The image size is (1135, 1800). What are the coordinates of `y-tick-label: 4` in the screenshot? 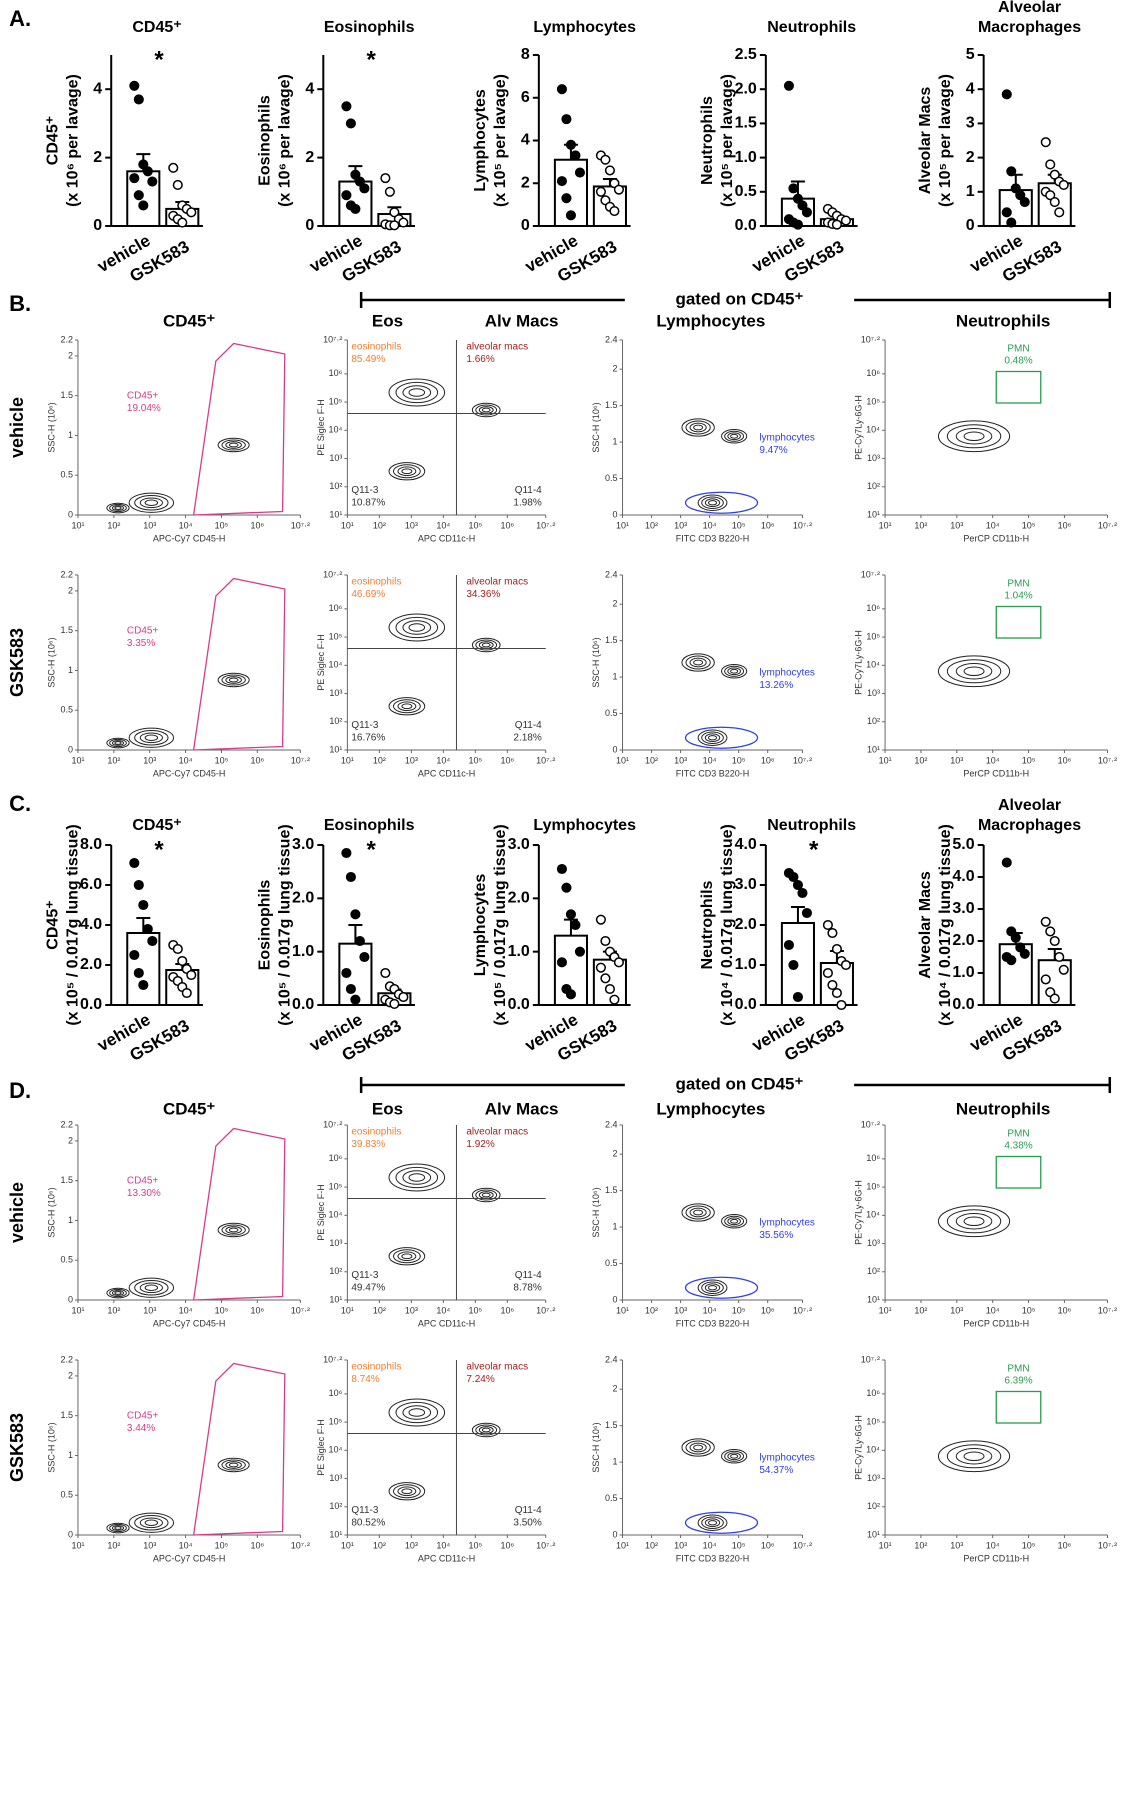 It's located at (309, 88).